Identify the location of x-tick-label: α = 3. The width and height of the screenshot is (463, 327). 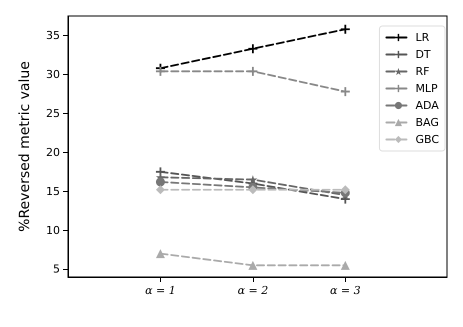
(345, 290).